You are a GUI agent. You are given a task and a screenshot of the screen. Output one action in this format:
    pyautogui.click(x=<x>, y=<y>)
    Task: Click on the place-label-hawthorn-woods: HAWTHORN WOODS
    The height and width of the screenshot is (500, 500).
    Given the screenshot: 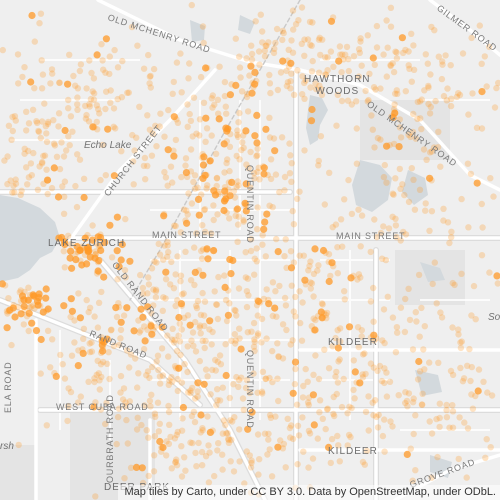 What is the action you would take?
    pyautogui.click(x=337, y=86)
    